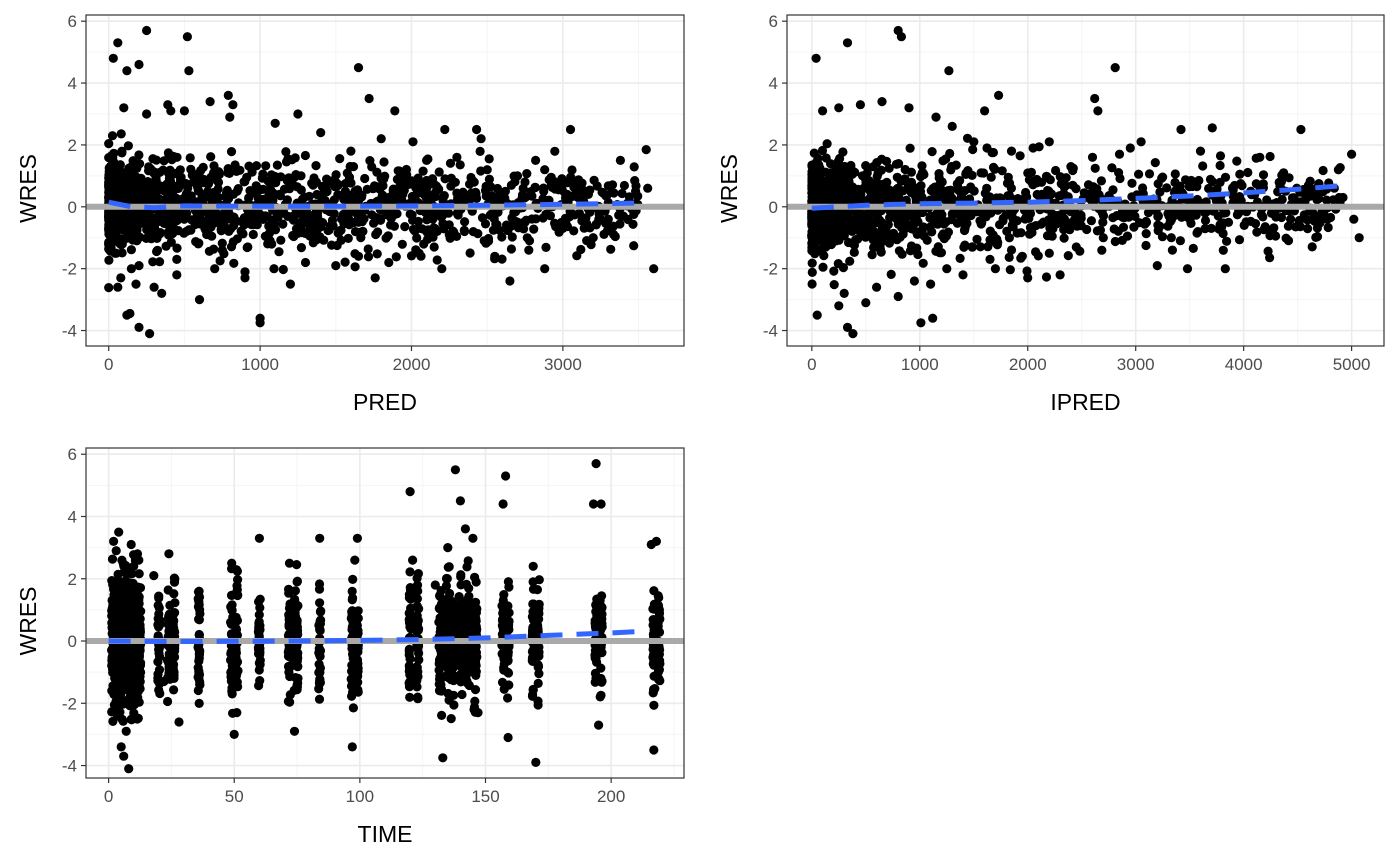 The image size is (1400, 865). What do you see at coordinates (729, 188) in the screenshot?
I see `y-axis-title: WRES` at bounding box center [729, 188].